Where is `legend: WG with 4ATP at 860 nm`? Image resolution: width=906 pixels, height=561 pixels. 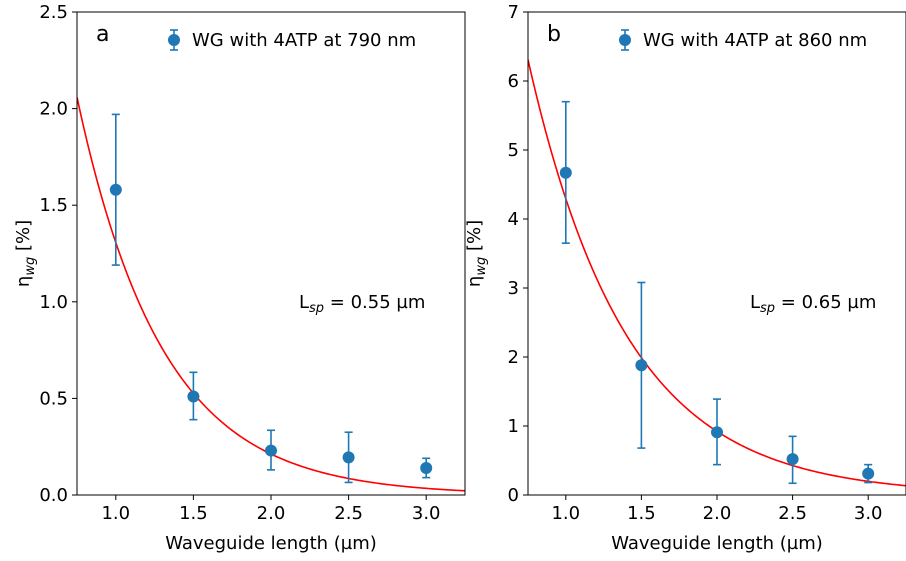 legend: WG with 4ATP at 860 nm is located at coordinates (743, 40).